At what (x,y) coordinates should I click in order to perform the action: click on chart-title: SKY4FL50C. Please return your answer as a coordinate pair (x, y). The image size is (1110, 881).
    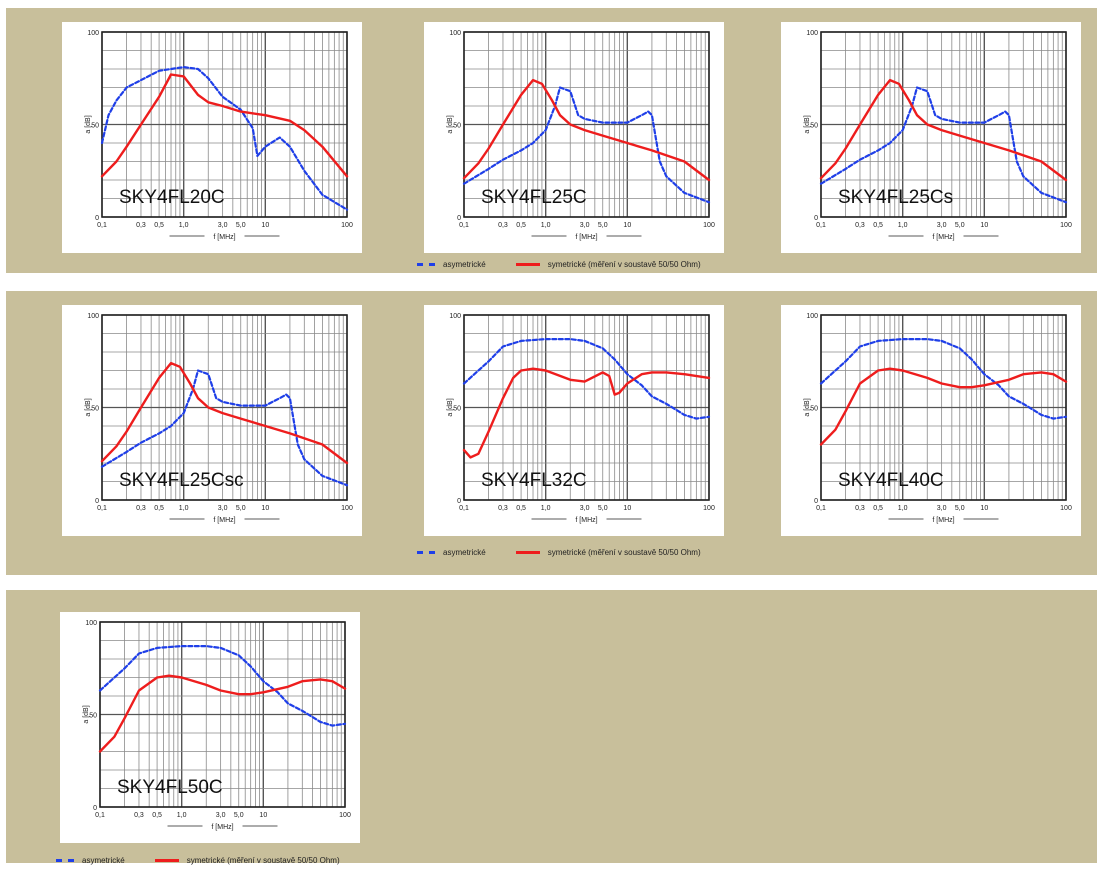
    Looking at the image, I should click on (170, 787).